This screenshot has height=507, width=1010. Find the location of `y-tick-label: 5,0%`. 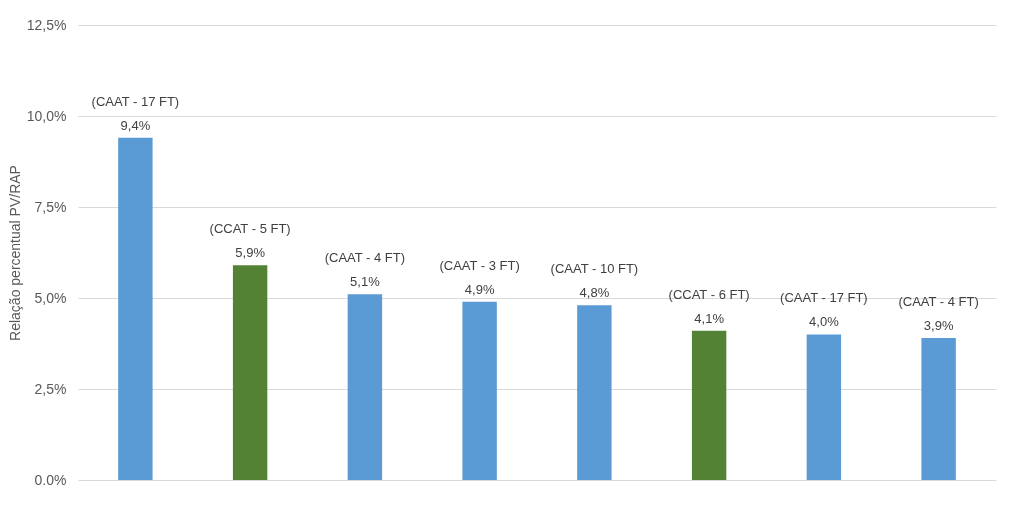

y-tick-label: 5,0% is located at coordinates (50, 297).